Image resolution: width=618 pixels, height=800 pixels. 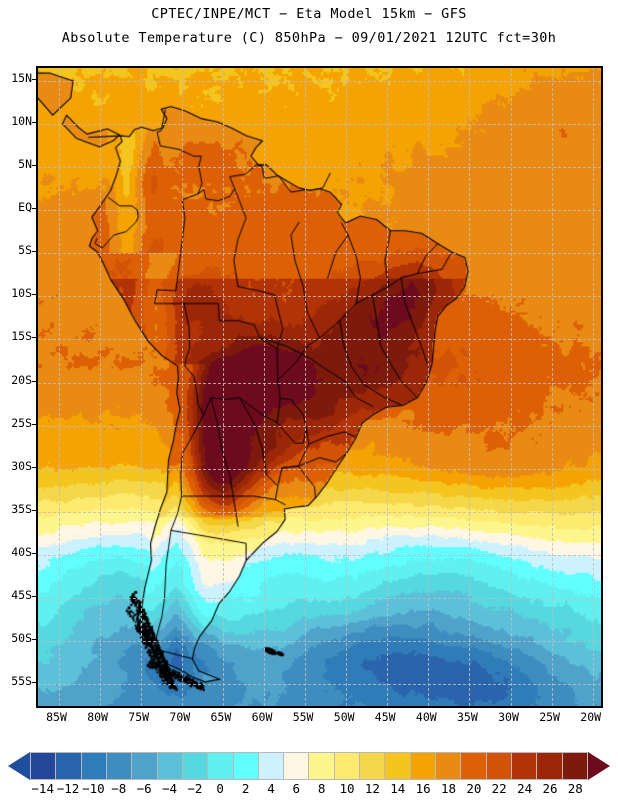 I want to click on colorbar-tick-label: 0, so click(x=220, y=788).